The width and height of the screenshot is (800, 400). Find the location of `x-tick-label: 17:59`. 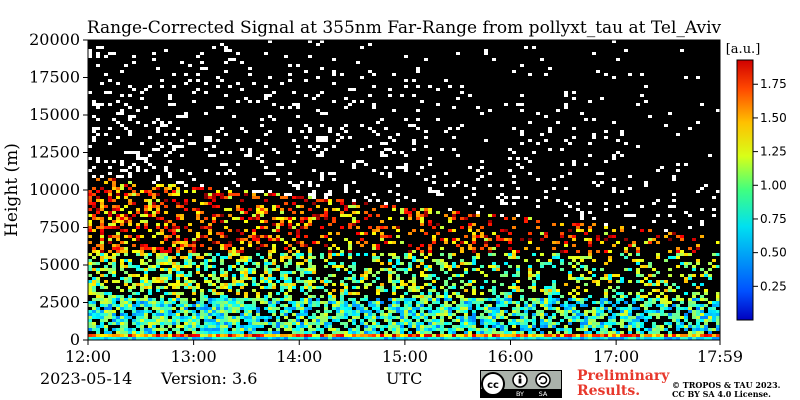

x-tick-label: 17:59 is located at coordinates (720, 356).